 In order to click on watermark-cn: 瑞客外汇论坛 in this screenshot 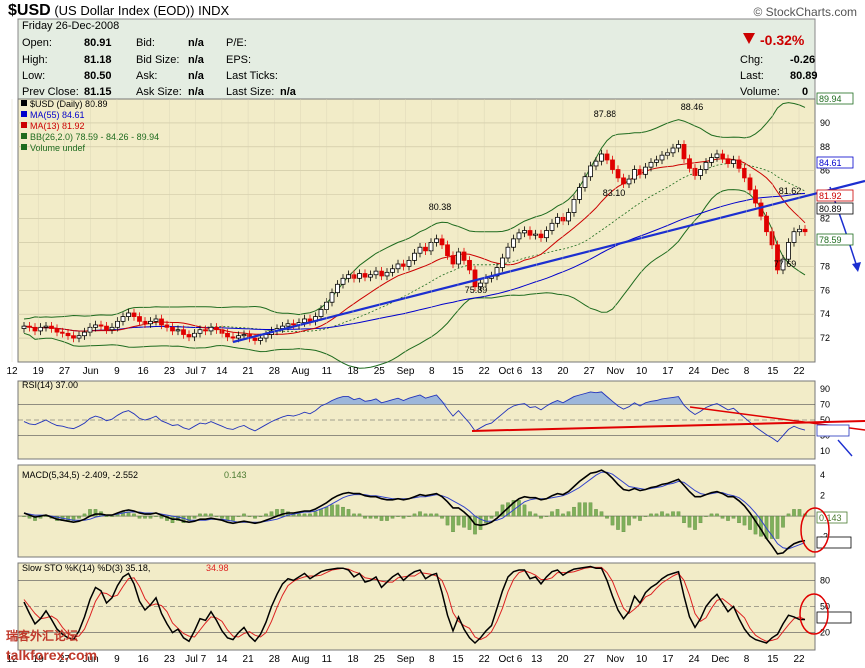, I will do `click(42, 636)`.